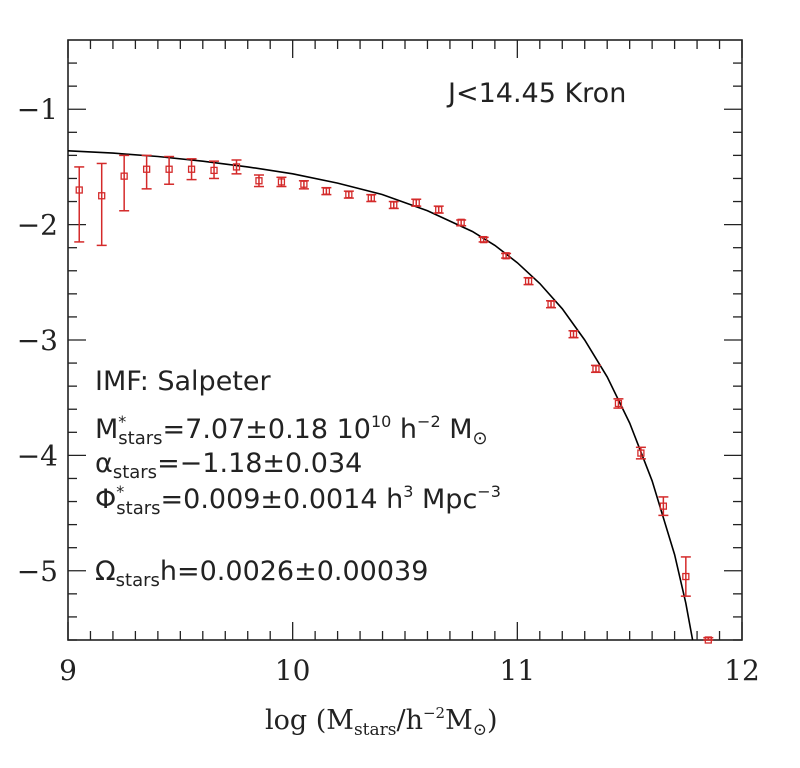  I want to click on y-tick-label: −5, so click(37, 571).